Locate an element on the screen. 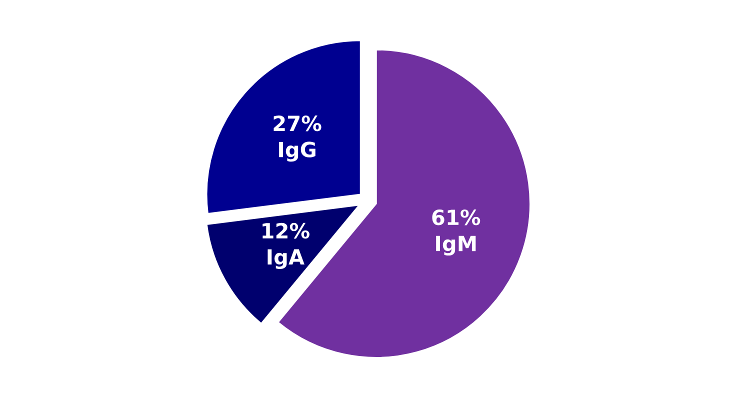  slice-label: IgM is located at coordinates (456, 246).